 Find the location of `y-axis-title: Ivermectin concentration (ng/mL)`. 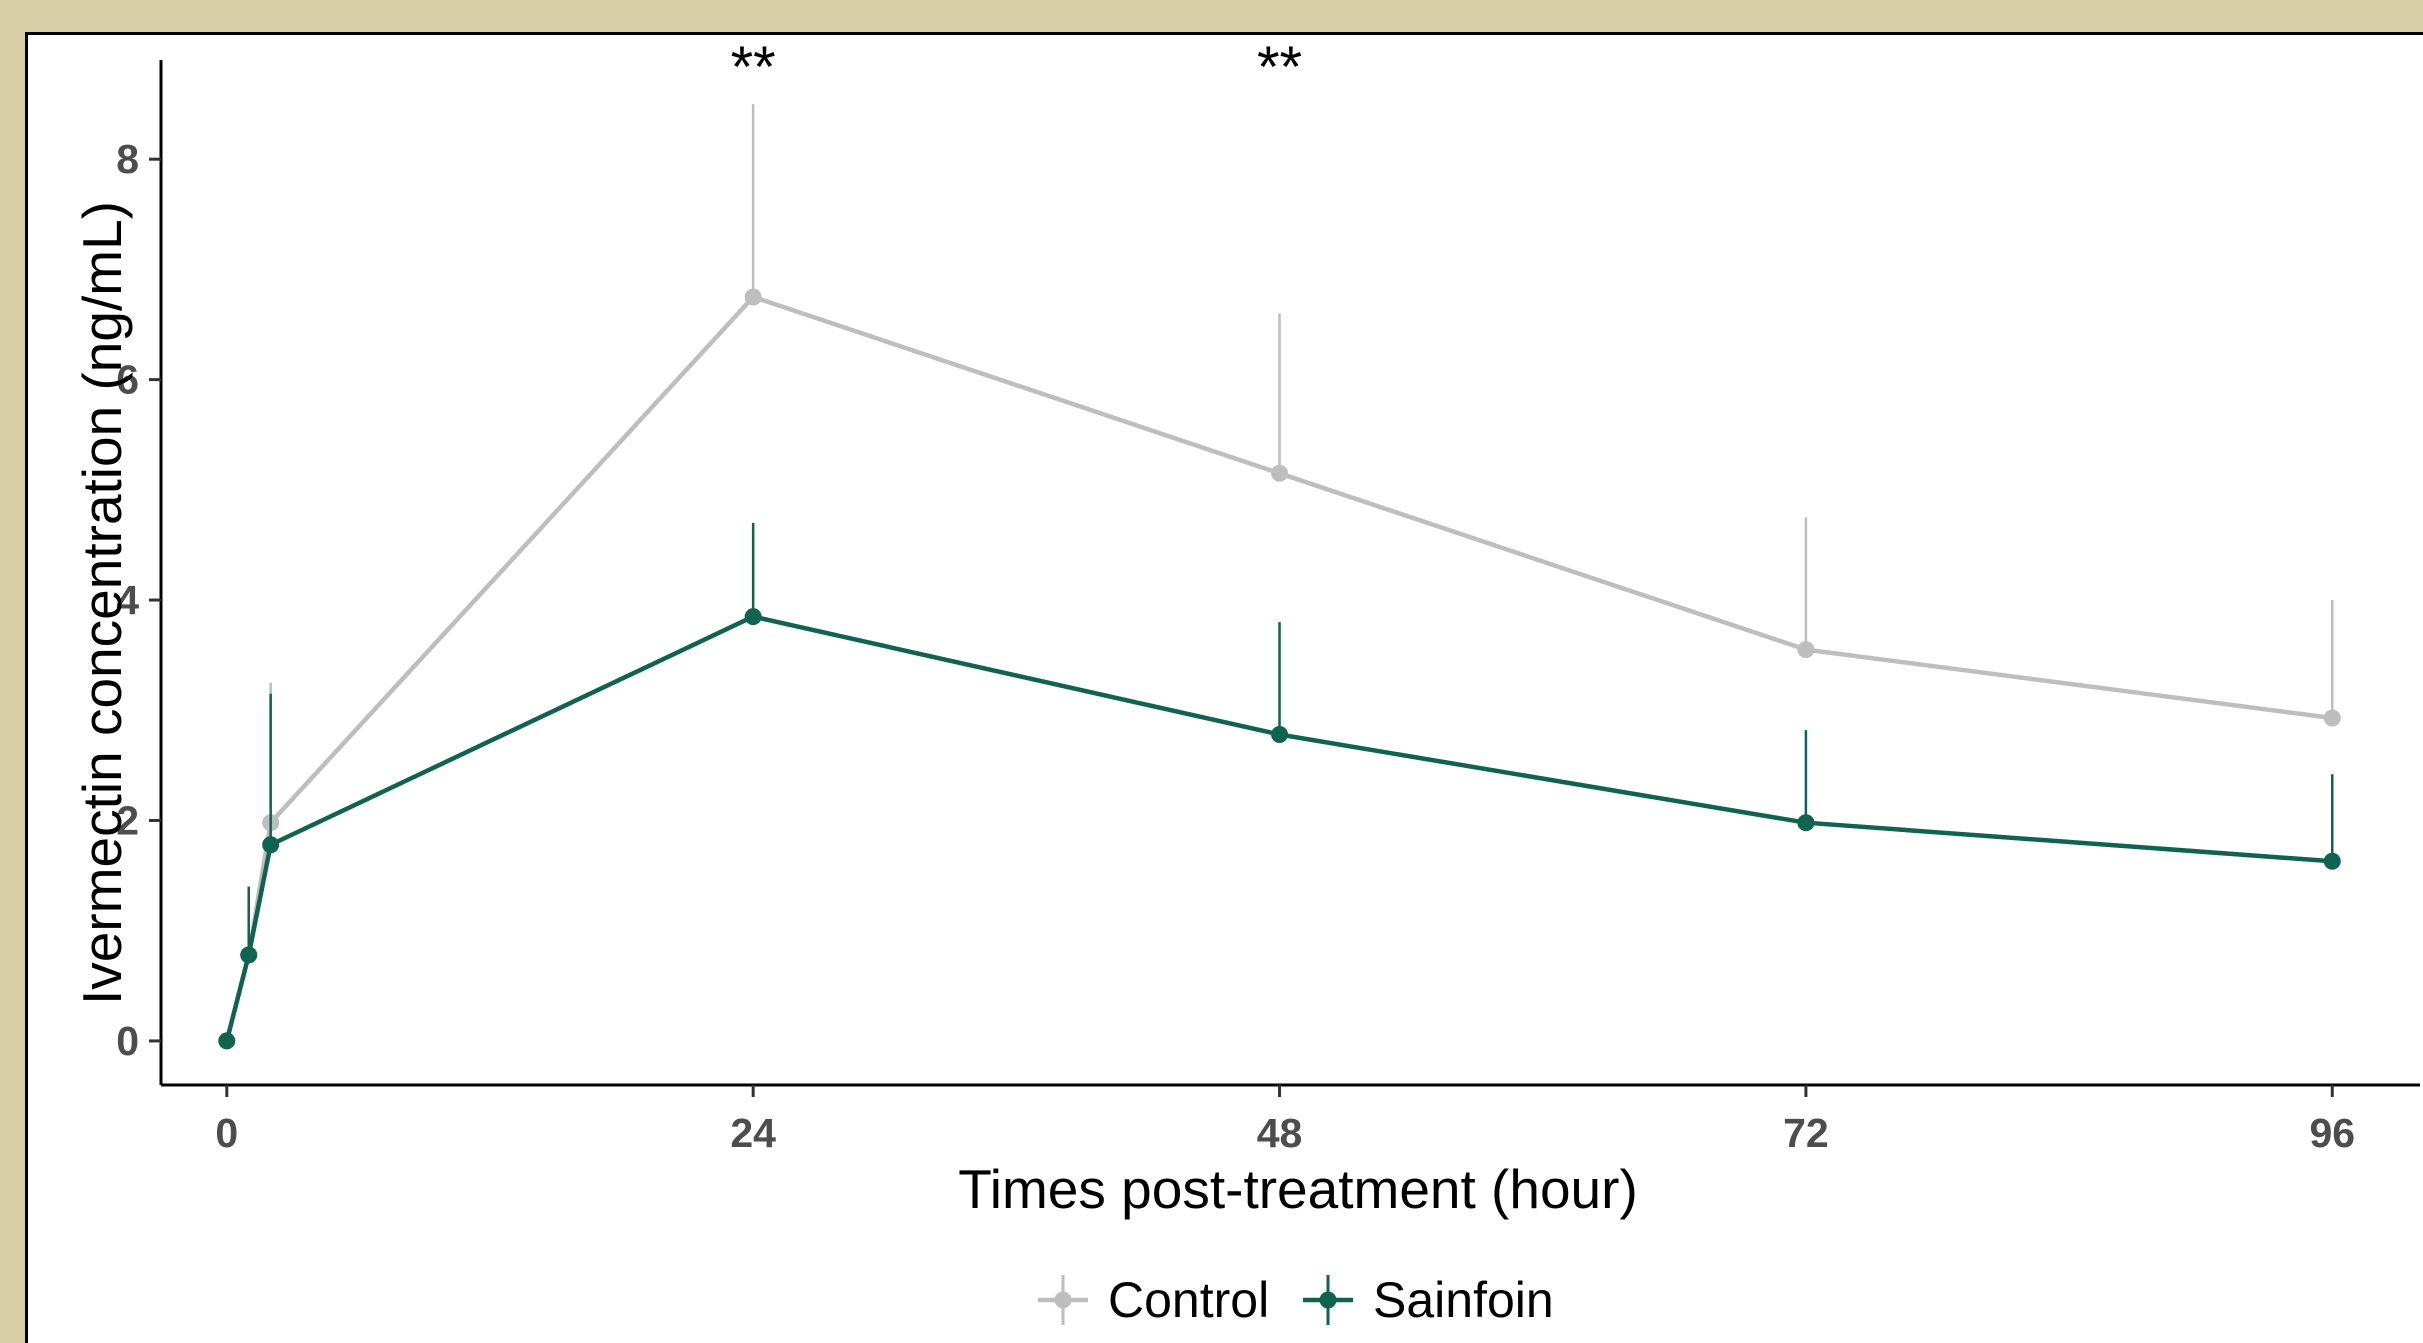

y-axis-title: Ivermectin concentration (ng/mL) is located at coordinates (102, 603).